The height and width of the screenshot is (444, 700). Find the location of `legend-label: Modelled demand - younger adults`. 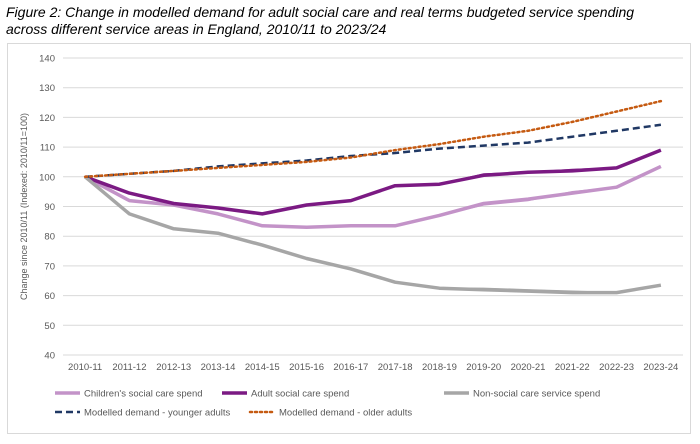

legend-label: Modelled demand - younger adults is located at coordinates (157, 413).